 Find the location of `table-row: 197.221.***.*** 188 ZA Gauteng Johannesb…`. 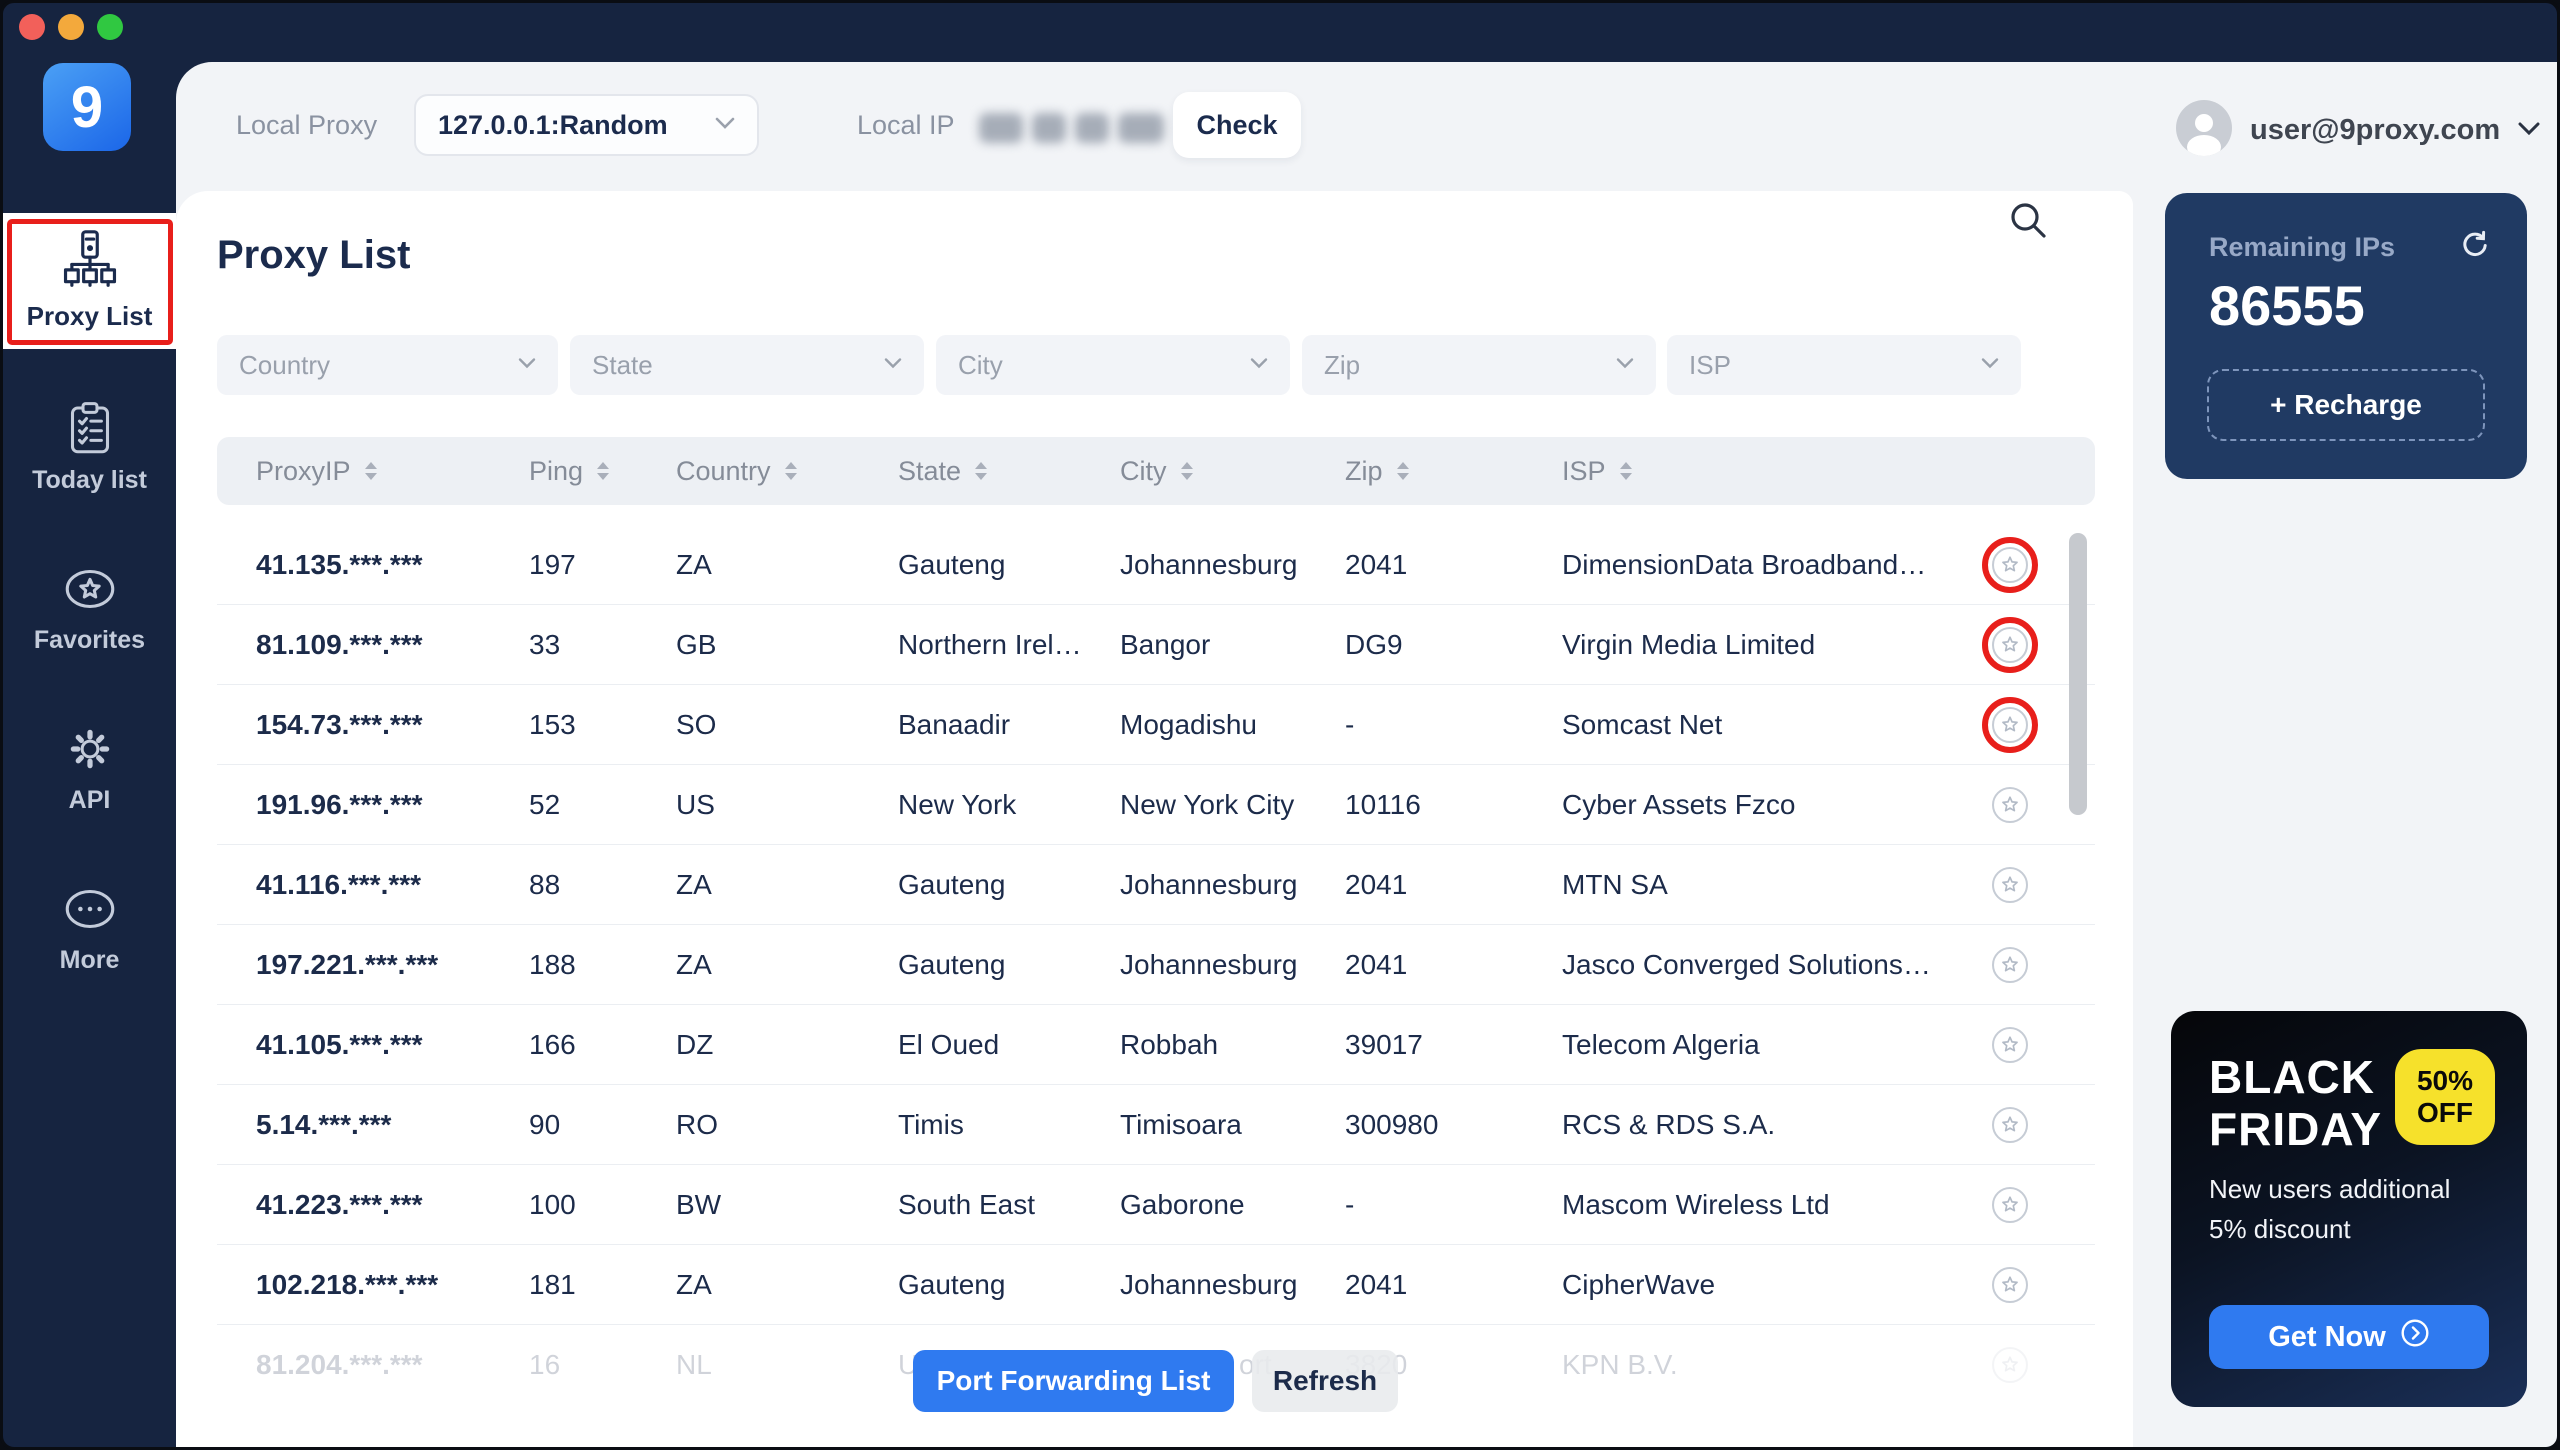

table-row: 197.221.***.*** 188 ZA Gauteng Johannesb… is located at coordinates (1156, 965).